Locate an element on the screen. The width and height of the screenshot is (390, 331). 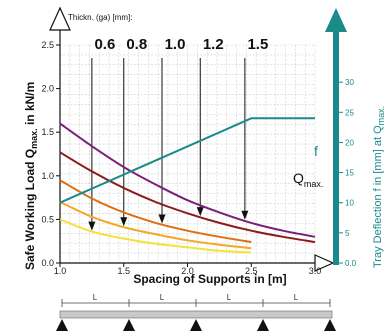
y-ticks: 0.0 0.5 1.0 1.5 2.0 2.5 is located at coordinates (50, 154).